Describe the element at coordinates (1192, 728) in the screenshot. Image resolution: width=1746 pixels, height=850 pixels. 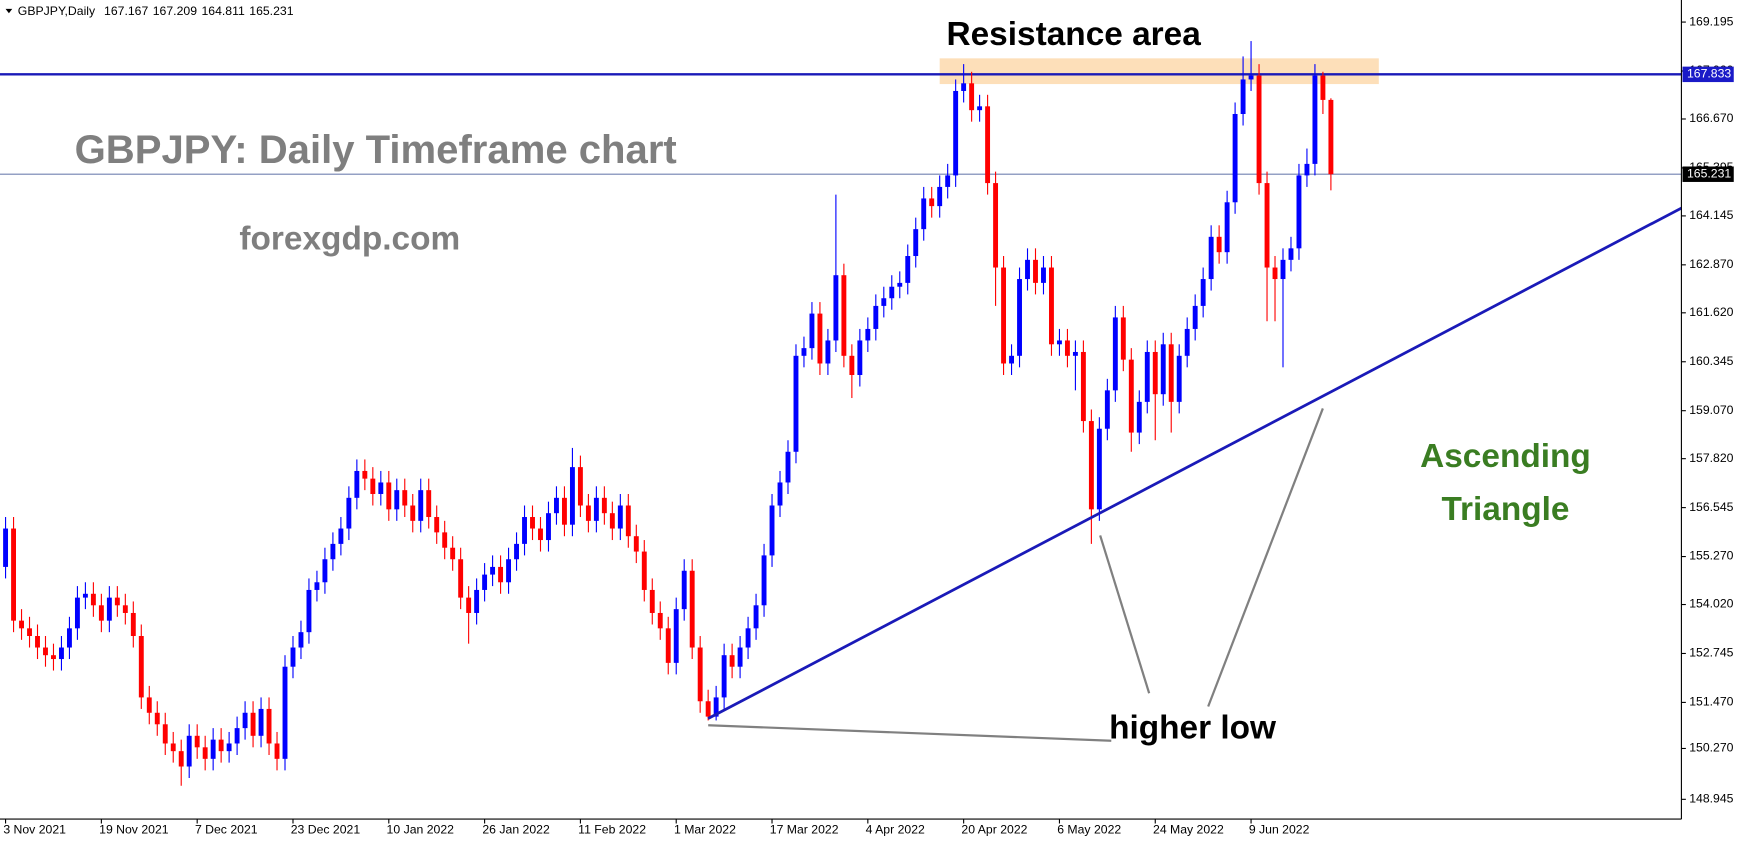
I see `higher-low-label: higher low` at that location.